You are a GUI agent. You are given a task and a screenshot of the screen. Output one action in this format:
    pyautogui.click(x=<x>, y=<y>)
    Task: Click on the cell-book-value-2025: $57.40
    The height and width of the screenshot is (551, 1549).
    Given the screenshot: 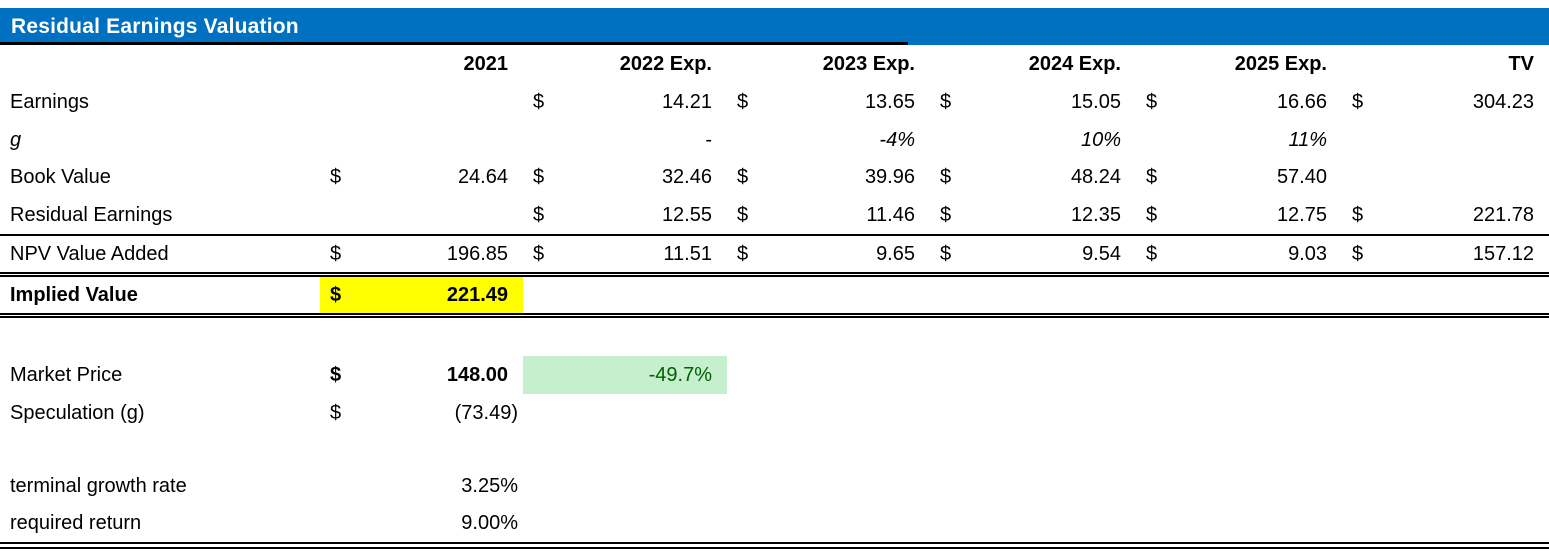 What is the action you would take?
    pyautogui.click(x=1236, y=177)
    